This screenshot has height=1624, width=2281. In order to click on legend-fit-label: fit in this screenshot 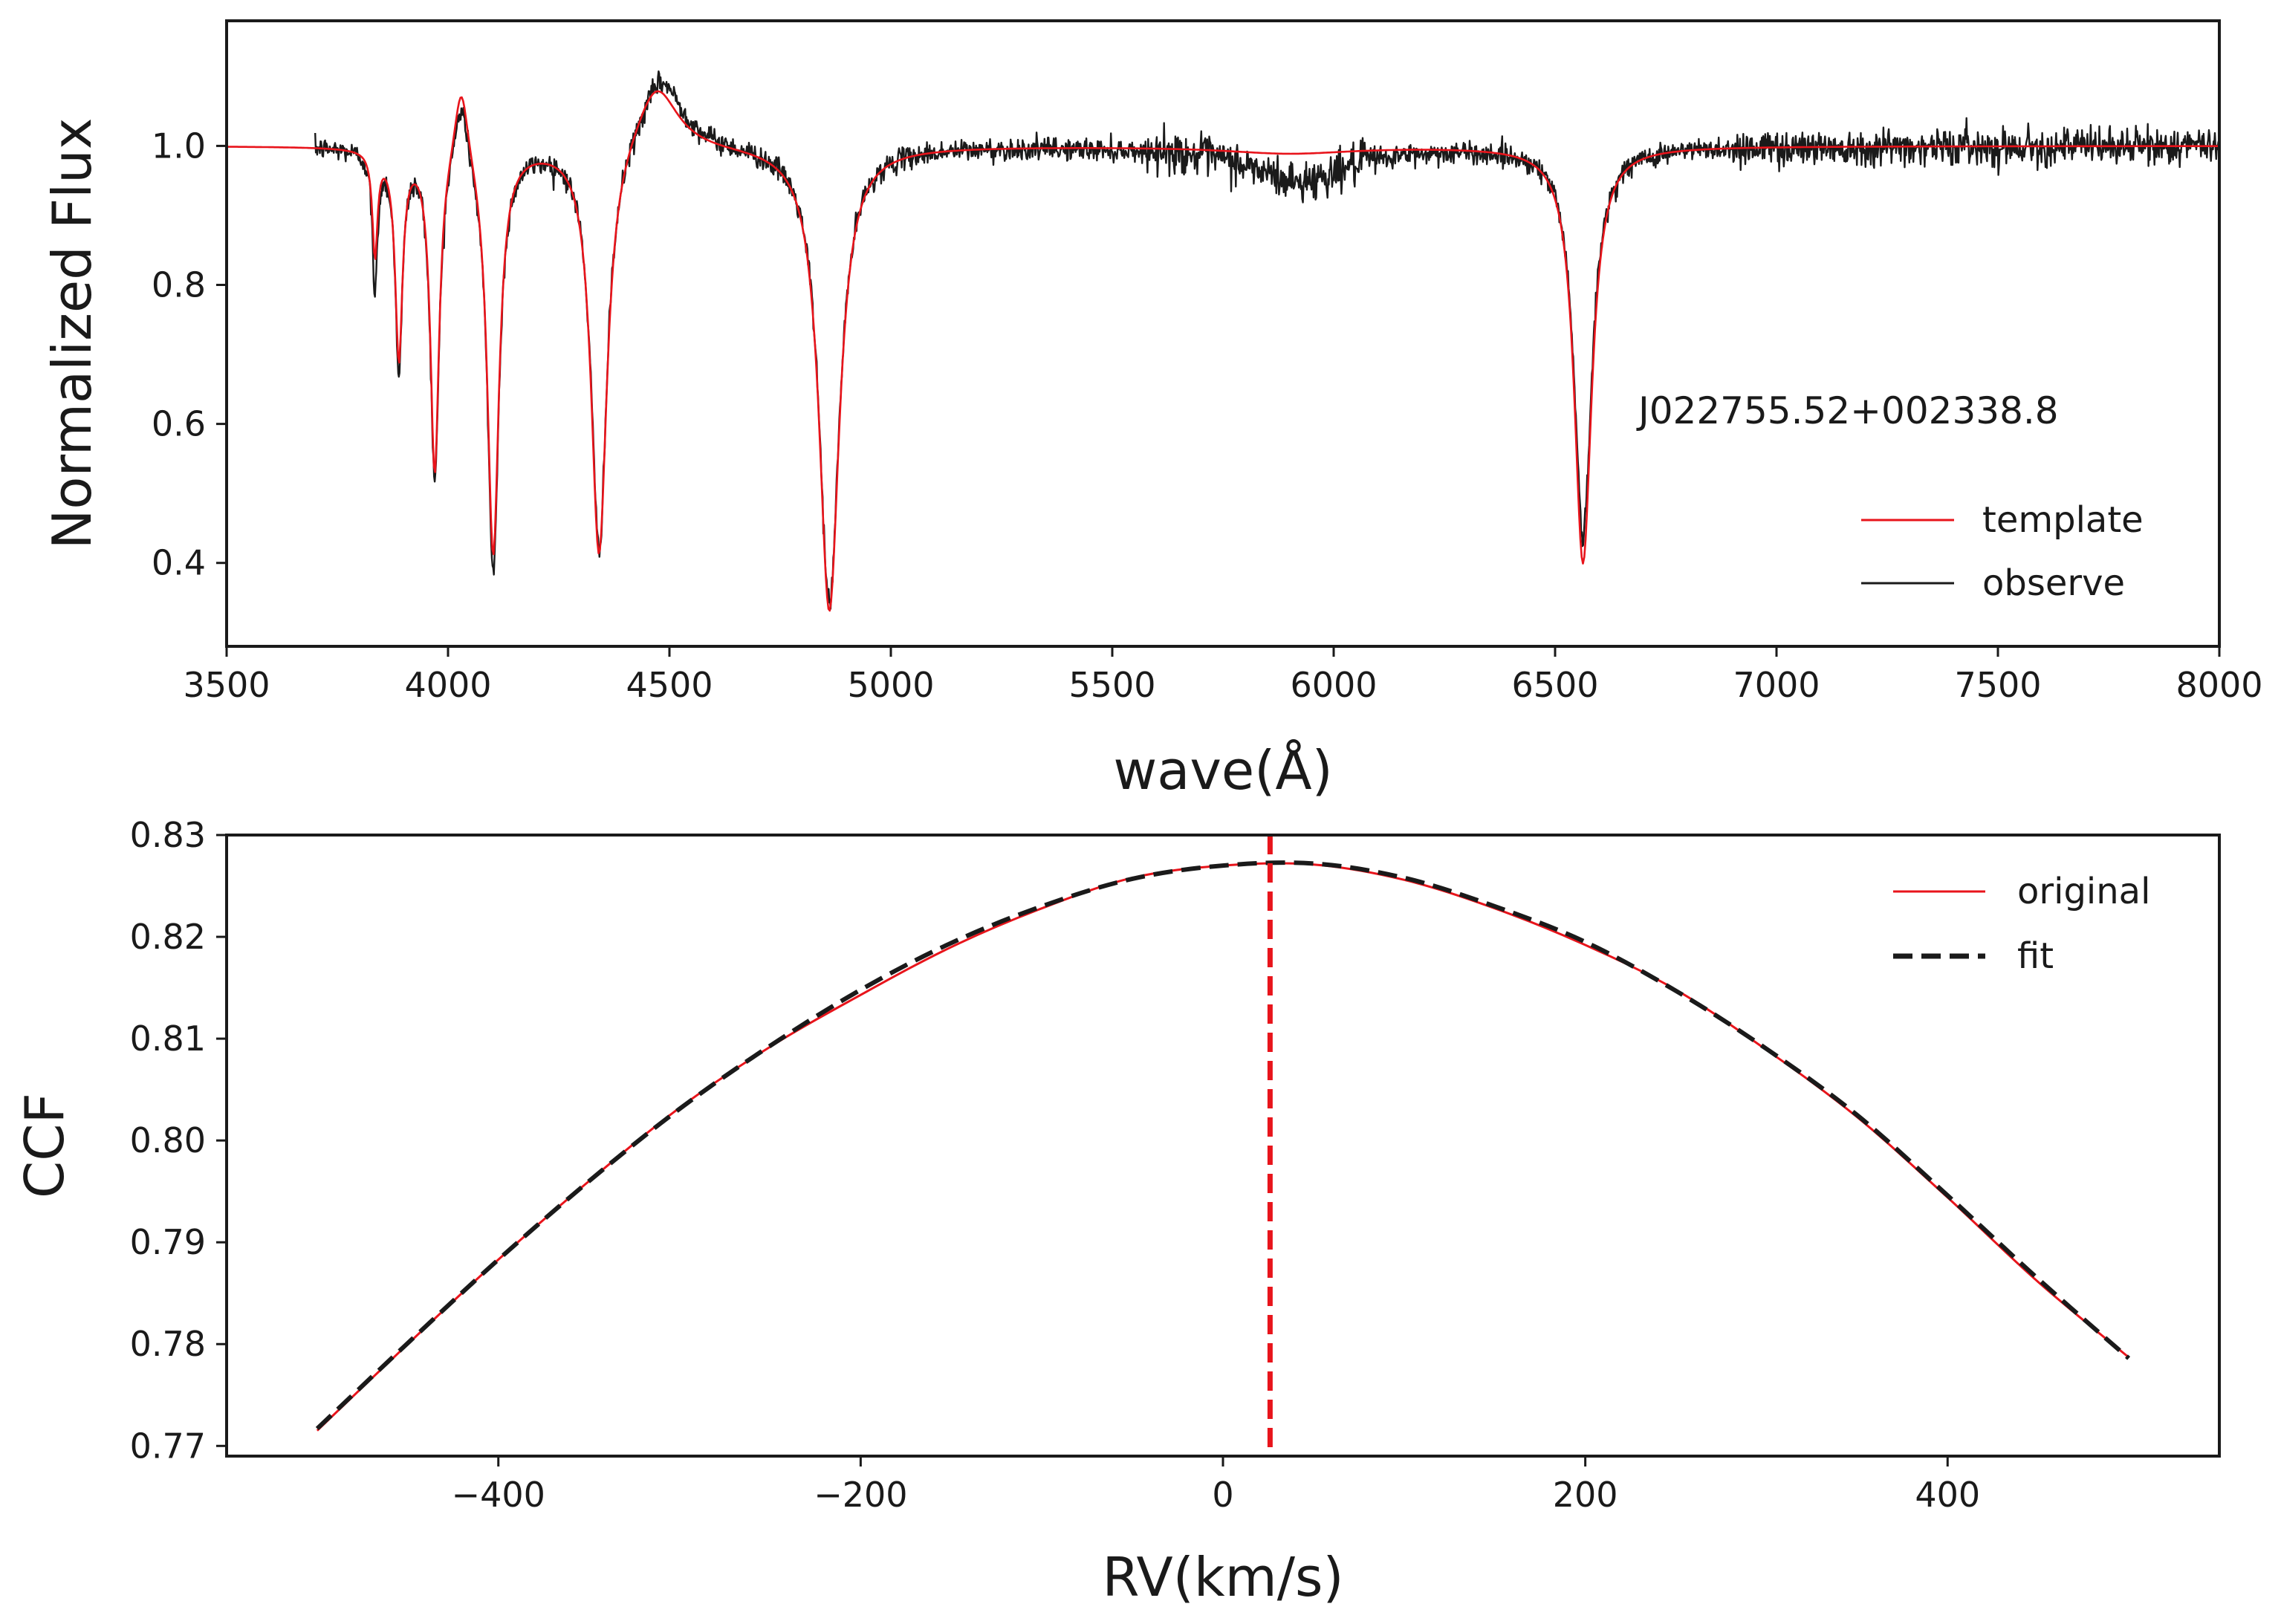, I will do `click(2035, 956)`.